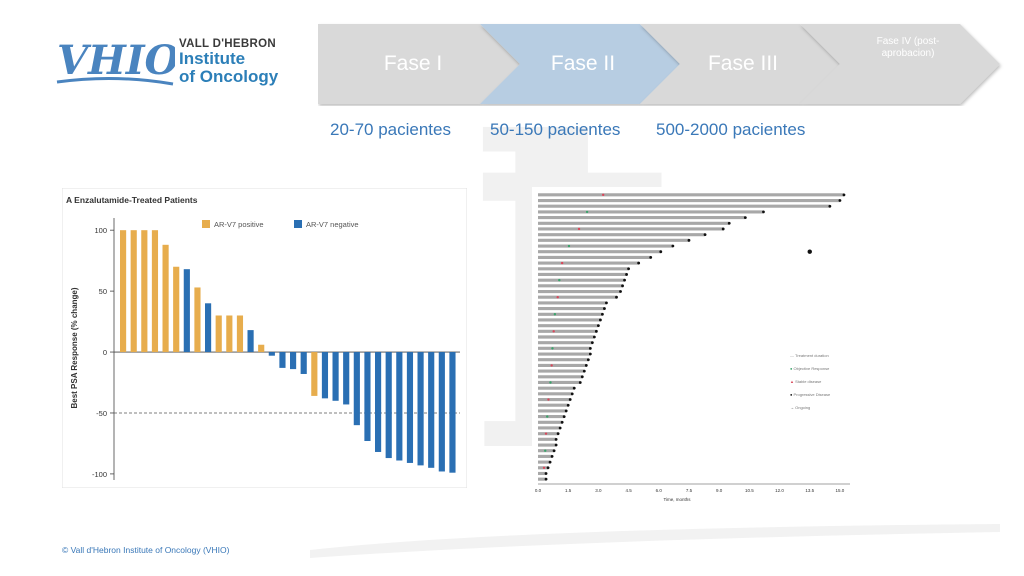 Image resolution: width=1024 pixels, height=576 pixels. I want to click on phase-label-1: Fase I, so click(413, 63).